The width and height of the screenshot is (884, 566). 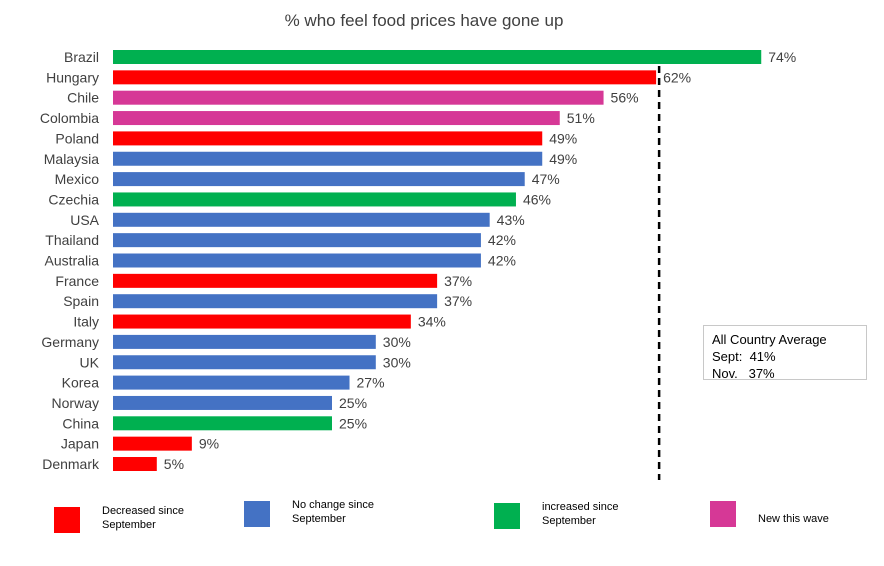 I want to click on legend-item-increased: increased since September, so click(x=583, y=515).